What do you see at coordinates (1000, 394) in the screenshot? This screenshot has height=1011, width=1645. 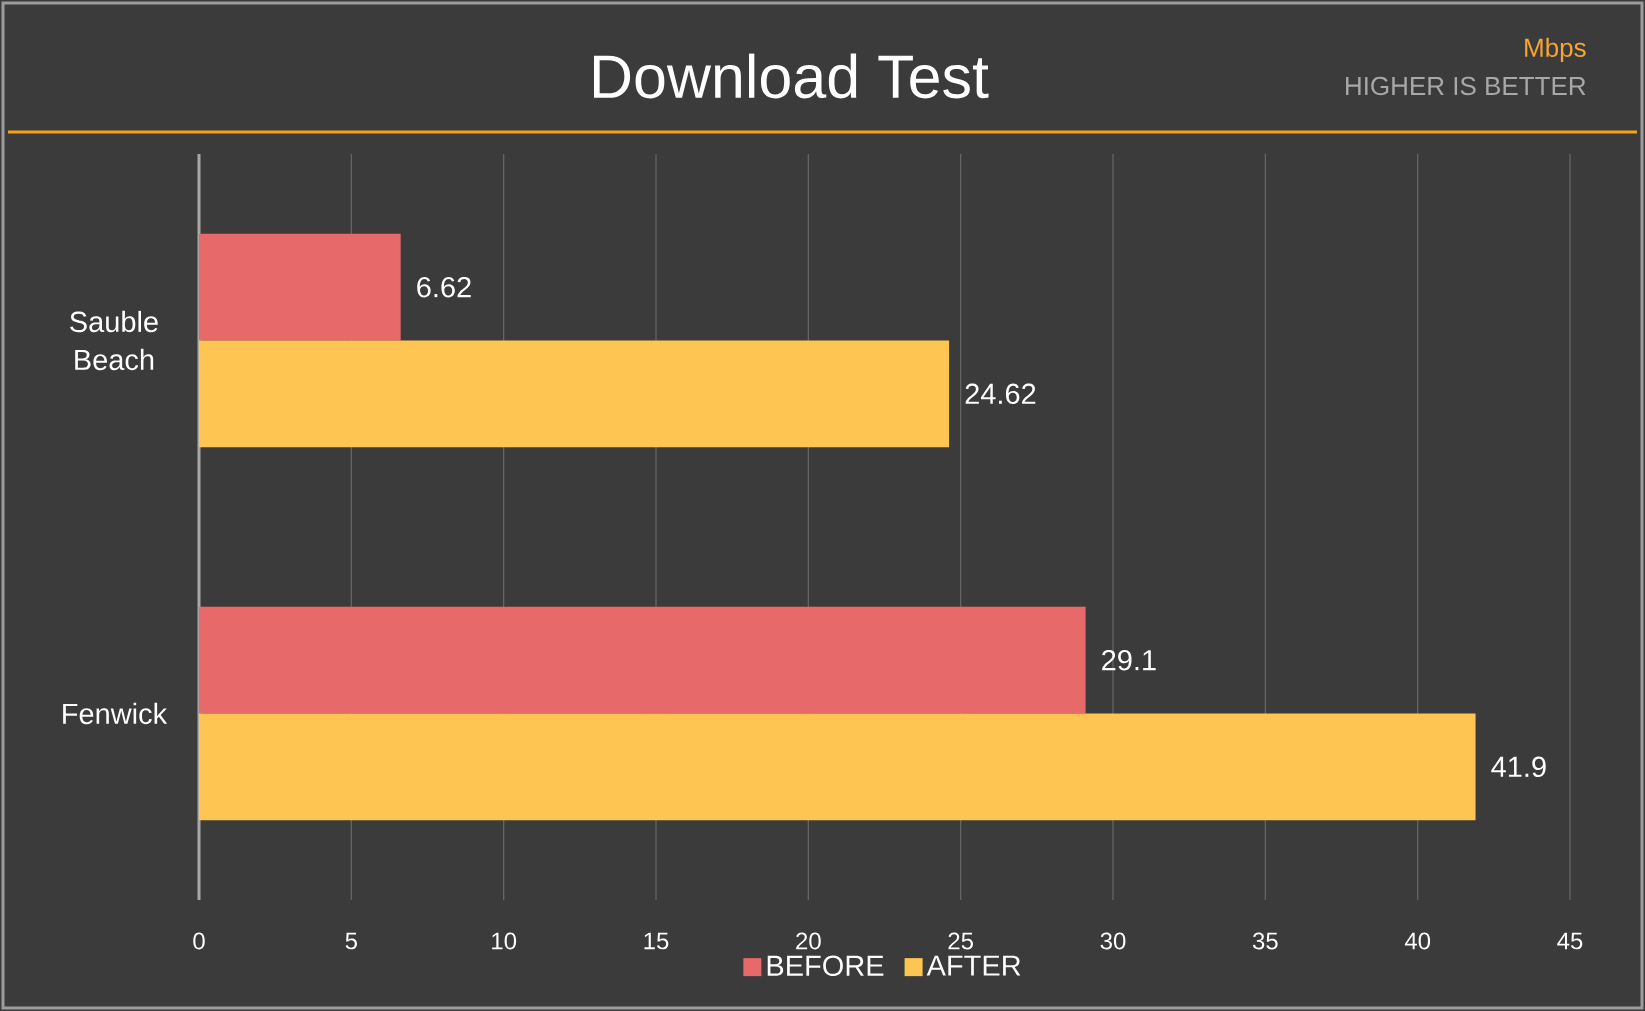 I see `data-label: 24.62` at bounding box center [1000, 394].